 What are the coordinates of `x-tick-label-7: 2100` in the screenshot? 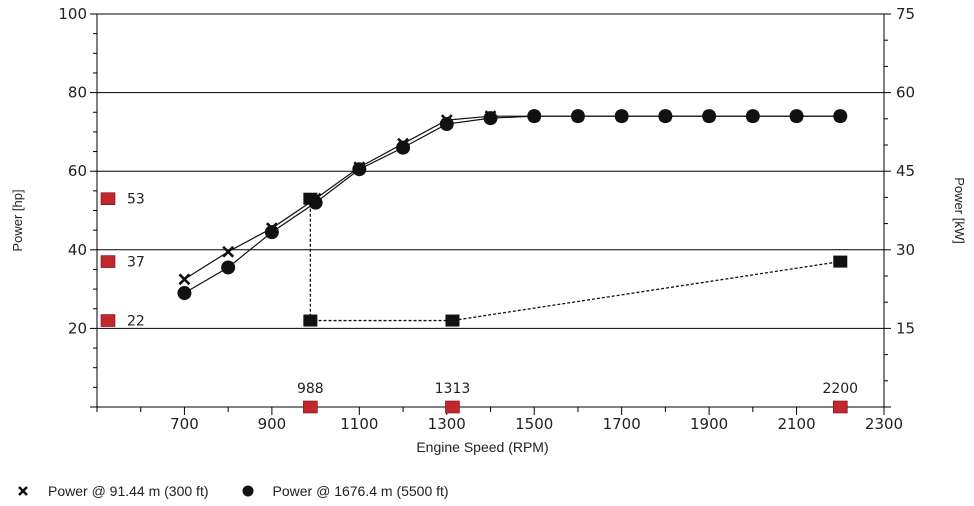 It's located at (796, 424).